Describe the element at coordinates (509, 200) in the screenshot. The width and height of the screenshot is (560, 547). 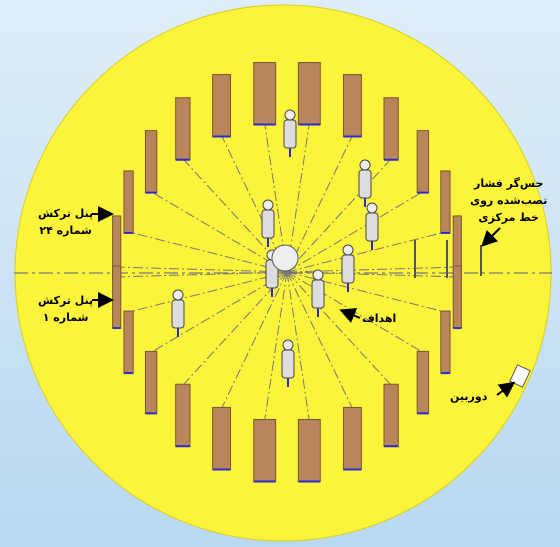
I see `sensor-label: حس‌گر فشار تصب‌شده روی خط مرکزی` at that location.